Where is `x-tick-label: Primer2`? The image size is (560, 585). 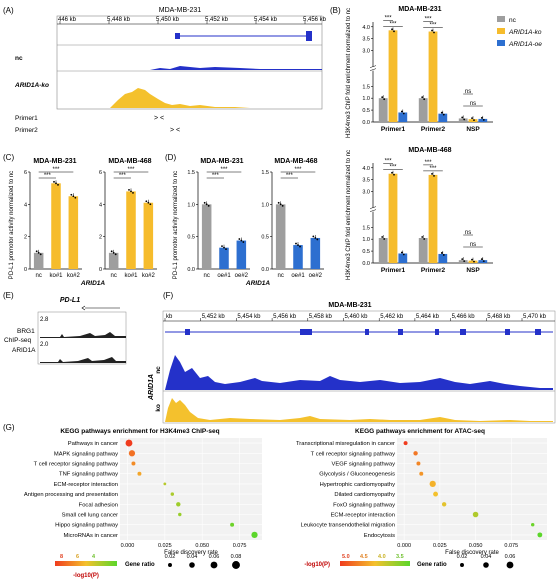 x-tick-label: Primer2 is located at coordinates (433, 270).